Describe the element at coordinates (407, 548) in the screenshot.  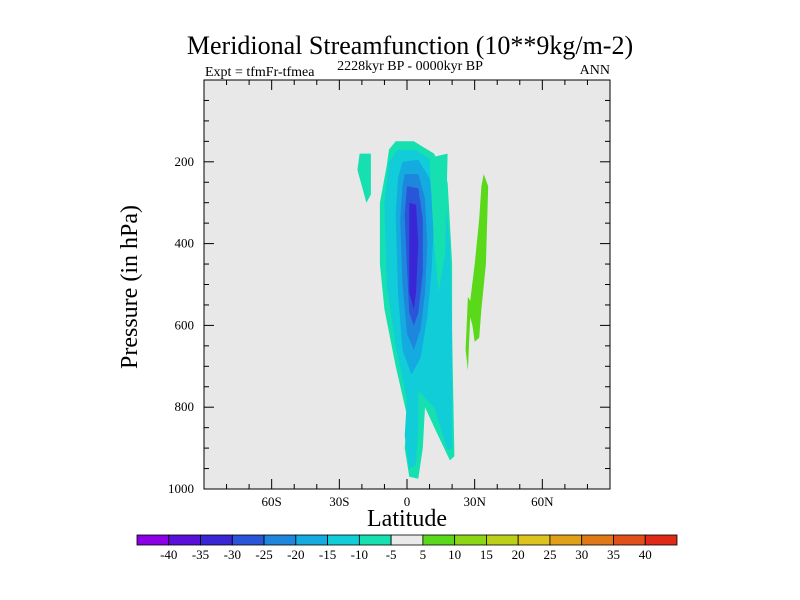
I see `colorbar: -40 -35 -30 -25 -20 -15 -10 -5 5 10 15 20 25 30 35 40` at that location.